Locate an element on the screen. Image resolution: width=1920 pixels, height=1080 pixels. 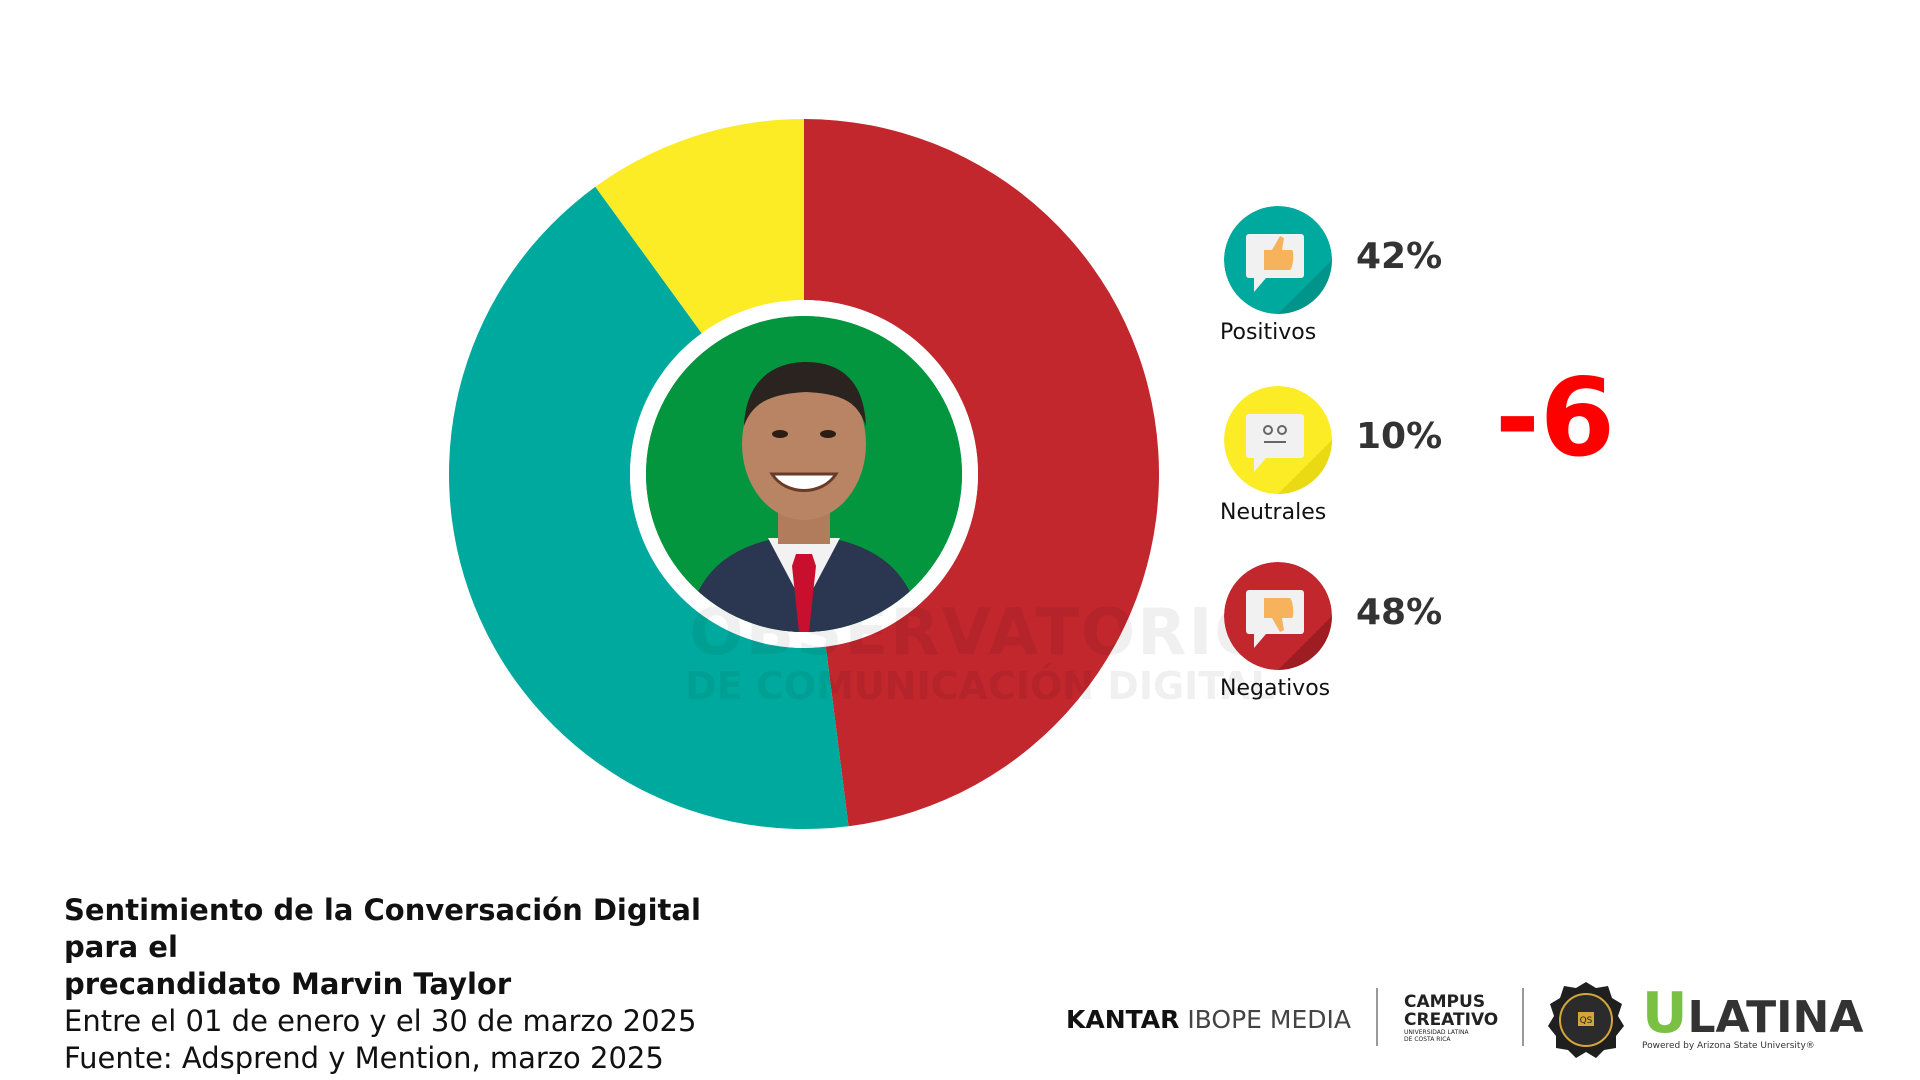
legend-item-positivos: 42% Positivos is located at coordinates (1500, 276).